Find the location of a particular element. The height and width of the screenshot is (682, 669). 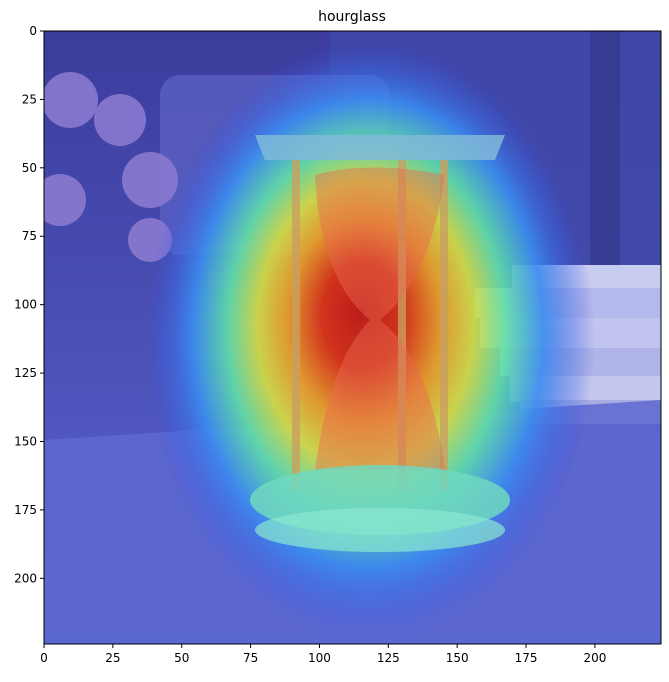

y-tick-label: 150 is located at coordinates (25, 441).